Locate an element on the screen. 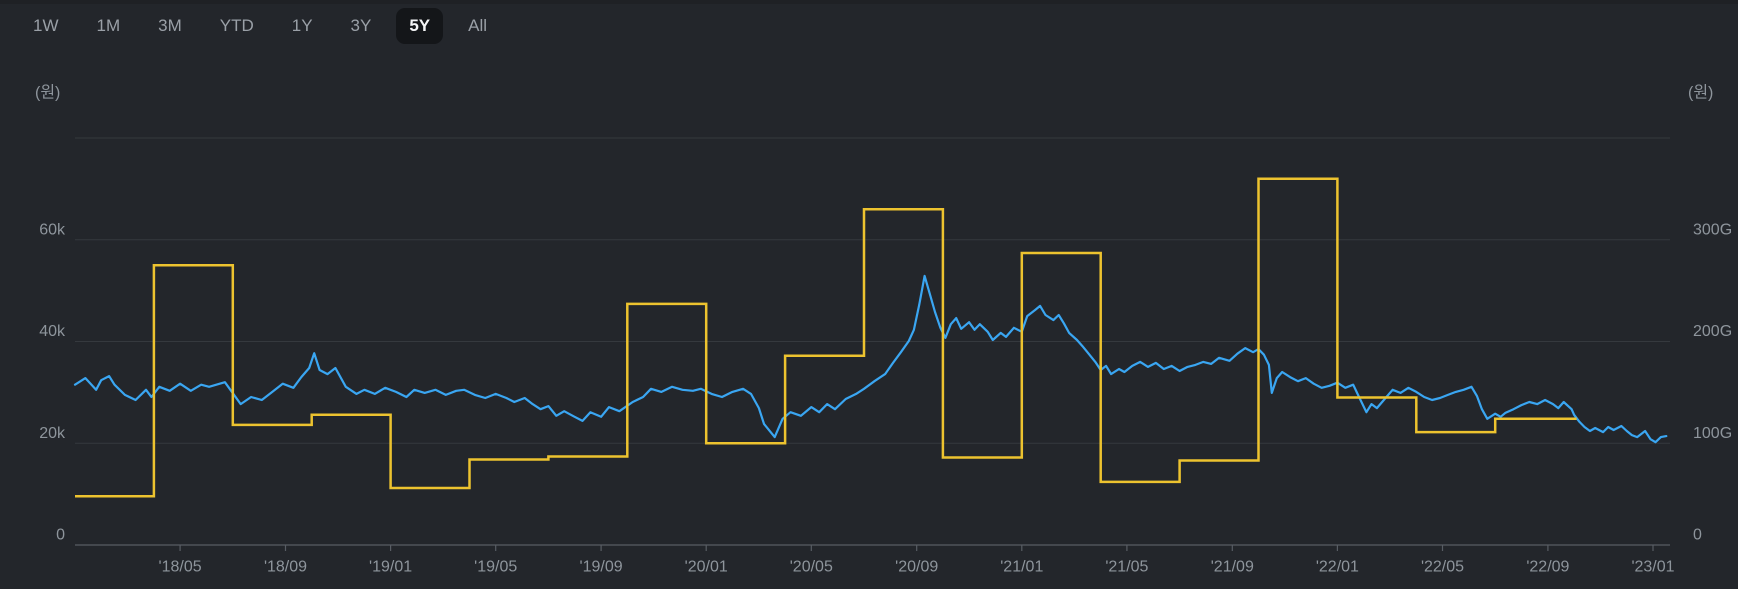  right-axis-label: 300G is located at coordinates (1712, 229).